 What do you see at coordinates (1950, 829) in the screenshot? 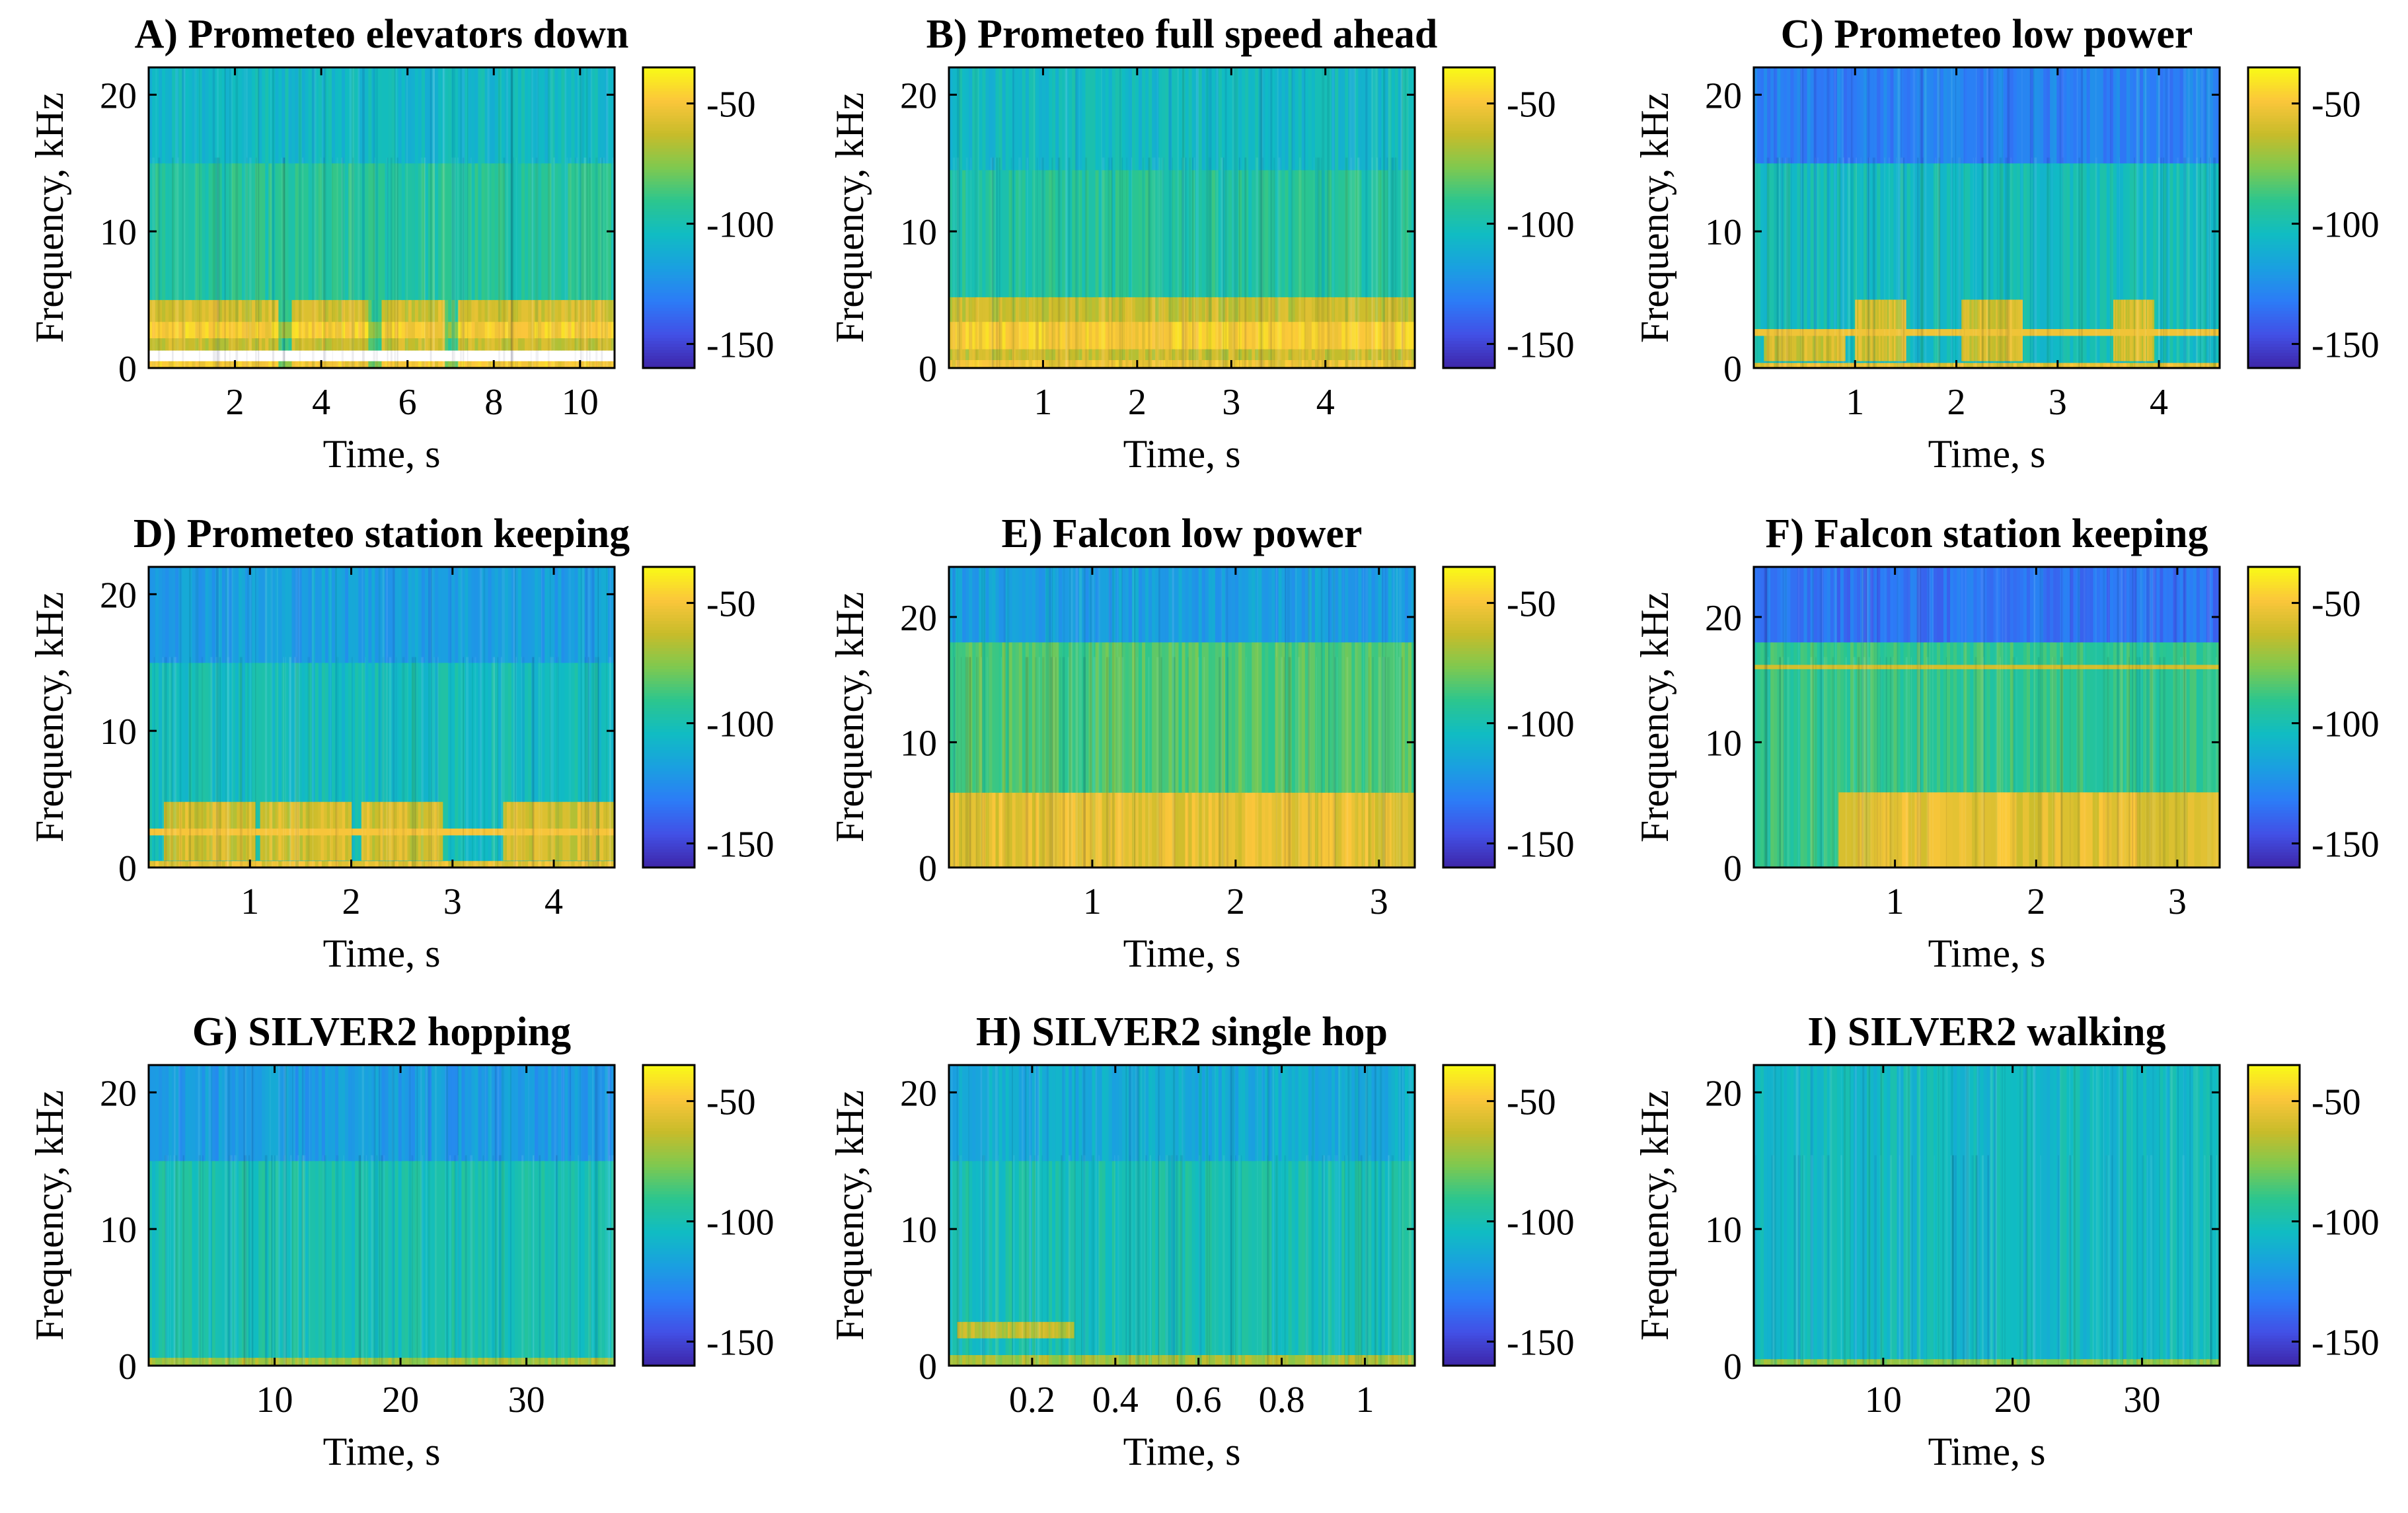
I see `spectro-region-cell` at bounding box center [1950, 829].